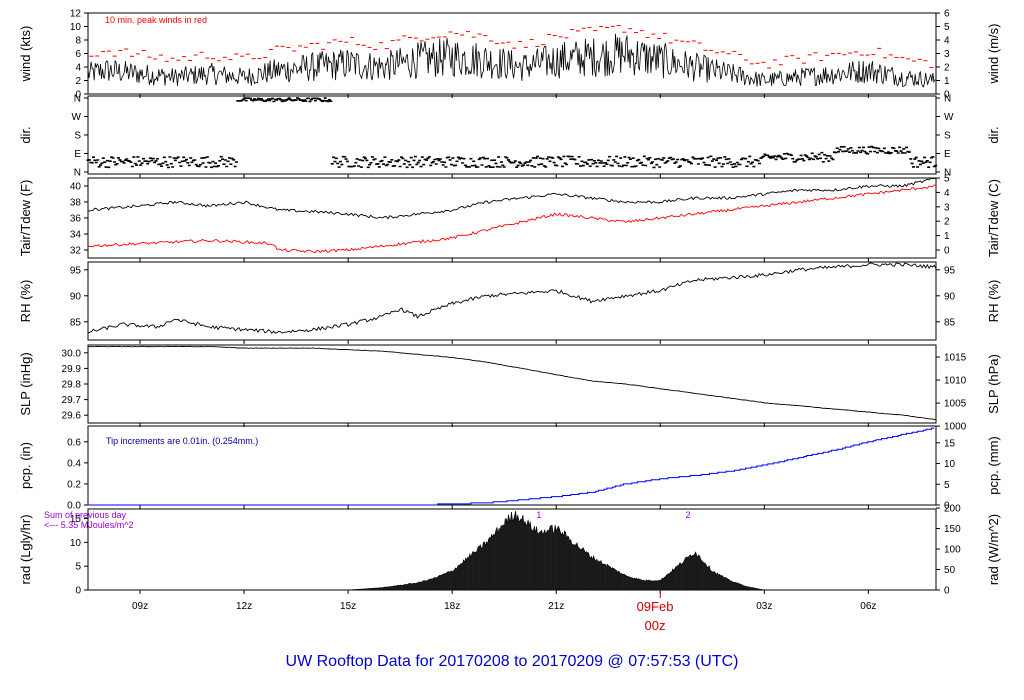 The width and height of the screenshot is (1024, 700). I want to click on y-tick-label-right: 1000, so click(955, 427).